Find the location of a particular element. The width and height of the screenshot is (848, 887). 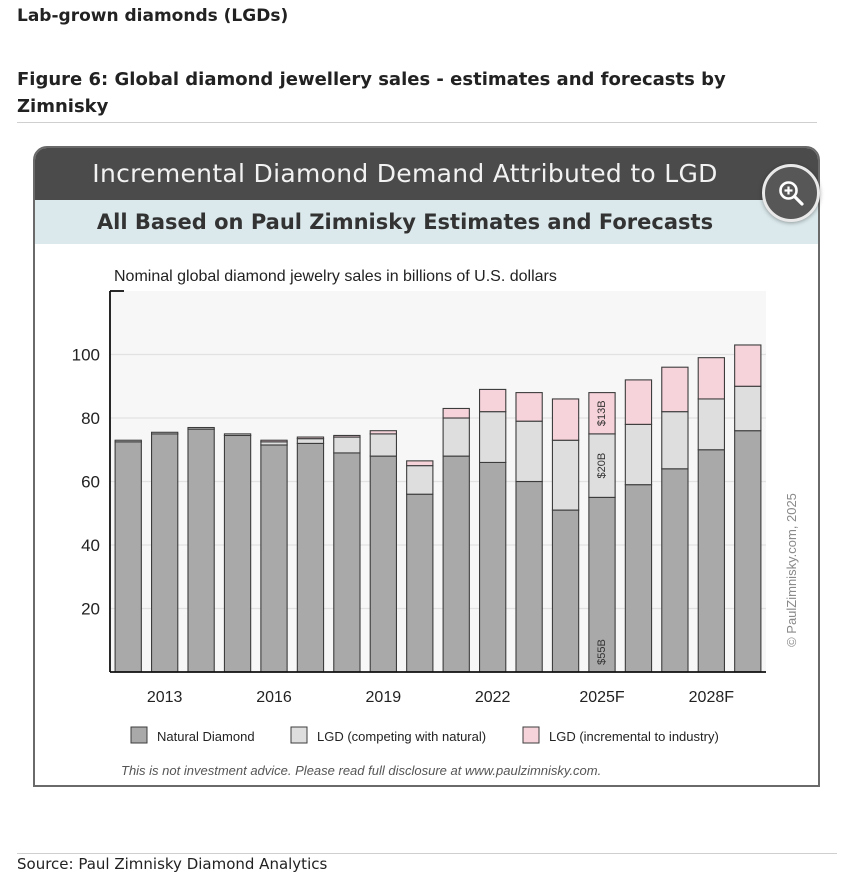

legend-swatch-lgd-competing is located at coordinates (299, 735).